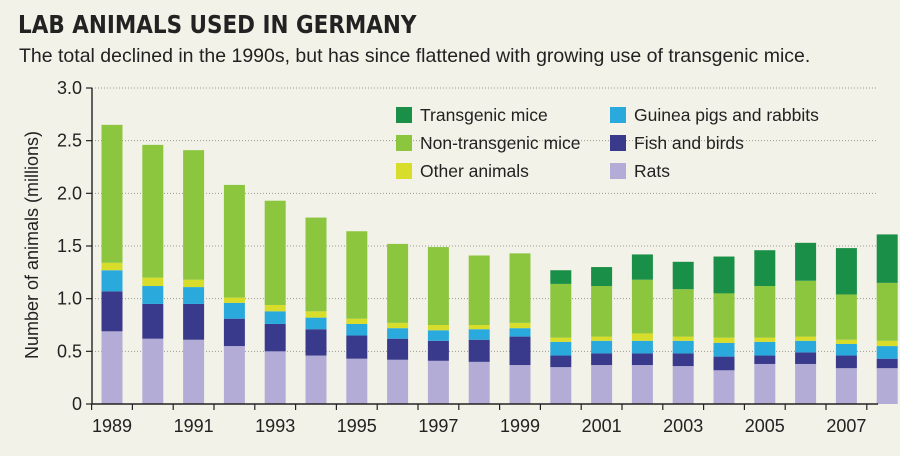 The width and height of the screenshot is (900, 456). What do you see at coordinates (683, 275) in the screenshot?
I see `bar-segment-transgenic-mice-2003` at bounding box center [683, 275].